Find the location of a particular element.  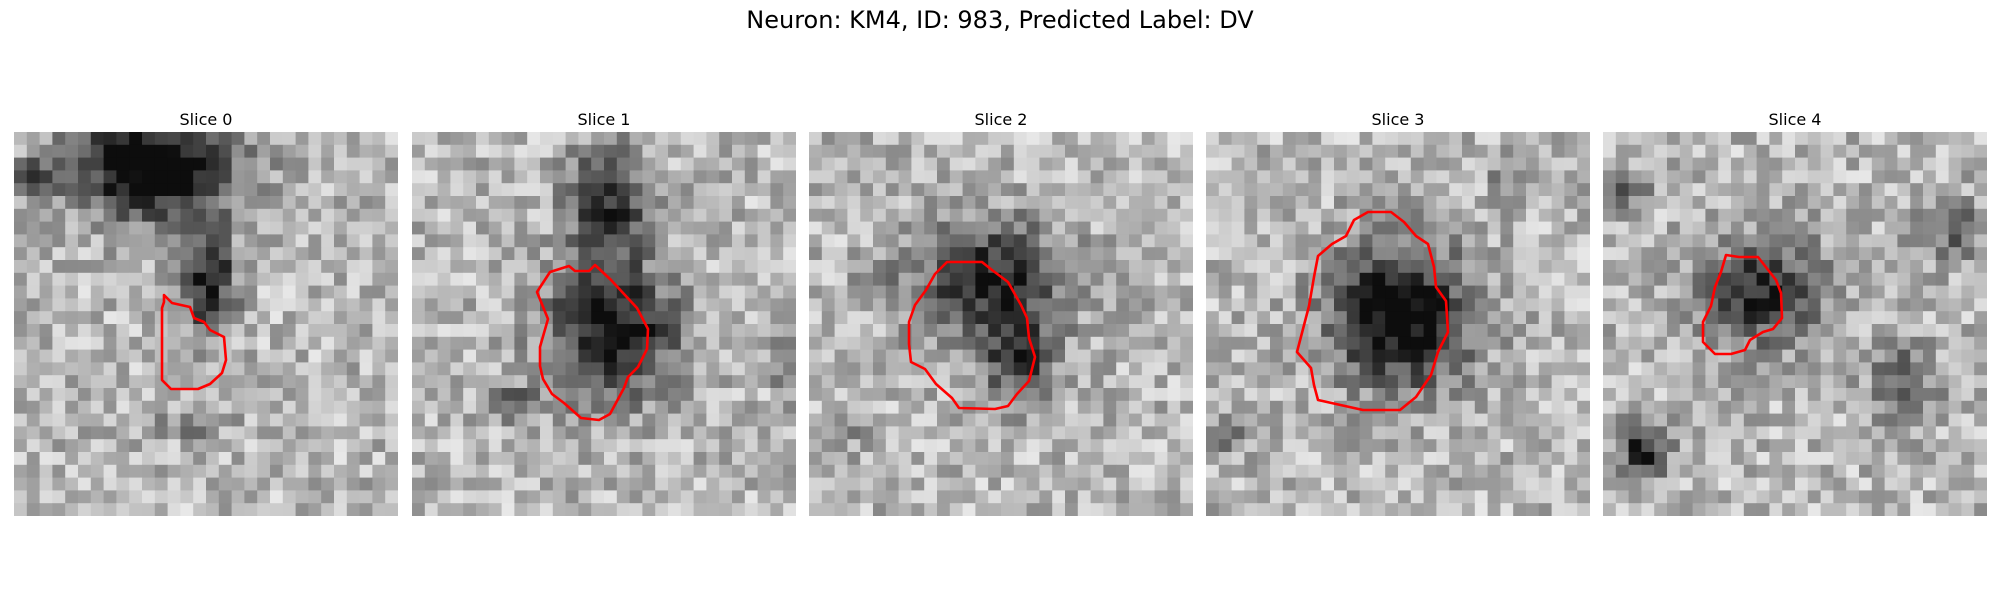

slice-title: Slice 3 is located at coordinates (1398, 119).